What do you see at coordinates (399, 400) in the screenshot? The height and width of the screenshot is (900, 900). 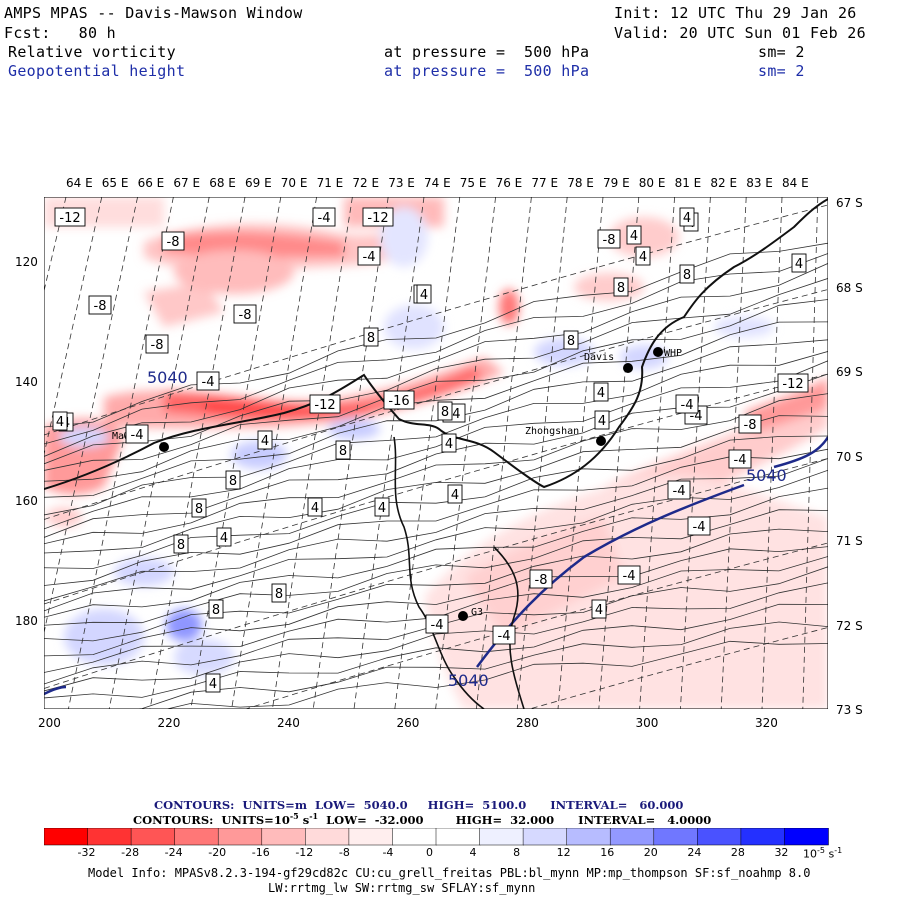 I see `vorticity-label: -16` at bounding box center [399, 400].